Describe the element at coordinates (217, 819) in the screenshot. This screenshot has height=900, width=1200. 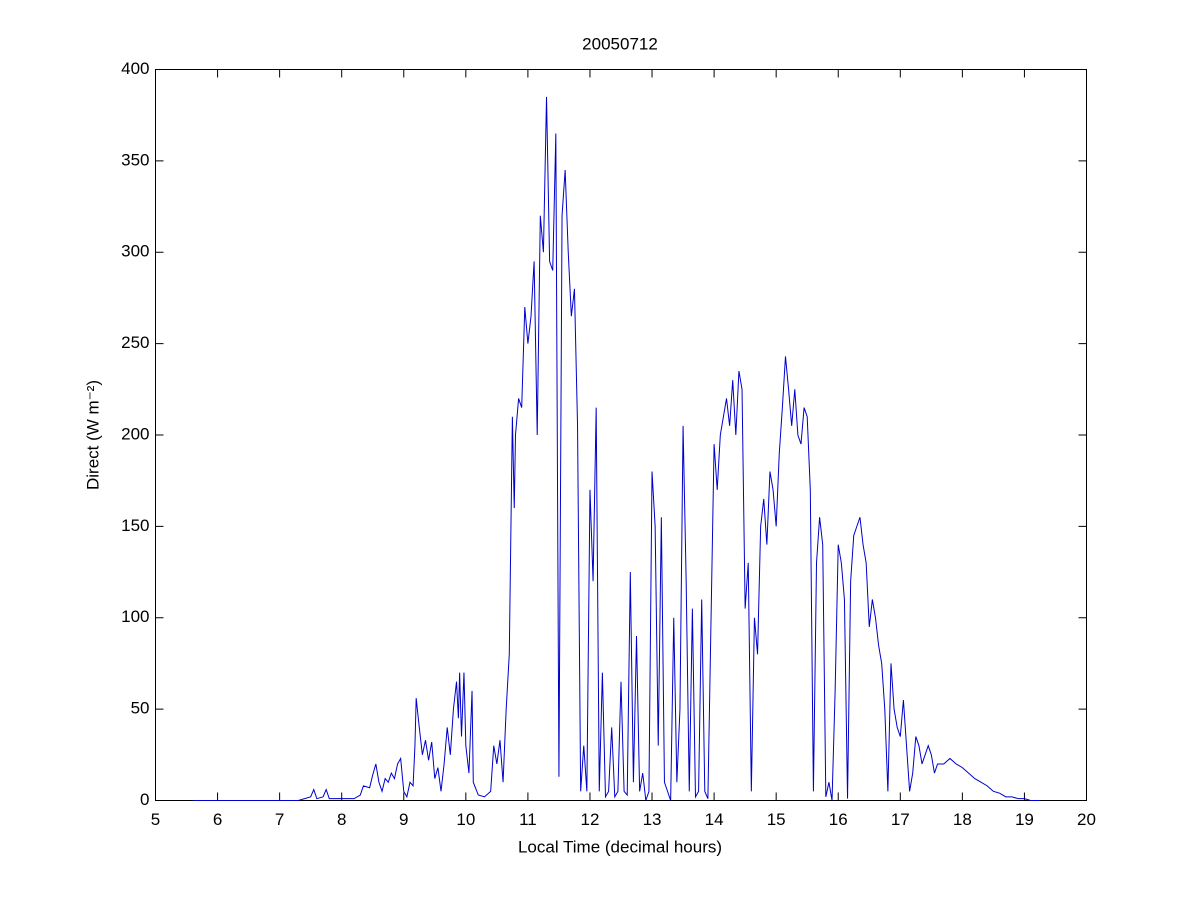
I see `x-tick-label: 6` at that location.